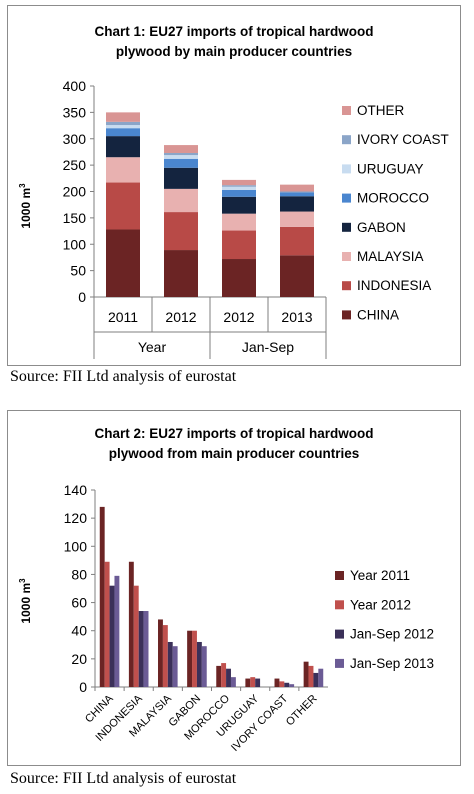 The image size is (474, 794). What do you see at coordinates (403, 139) in the screenshot?
I see `legend-label: IVORY COAST` at bounding box center [403, 139].